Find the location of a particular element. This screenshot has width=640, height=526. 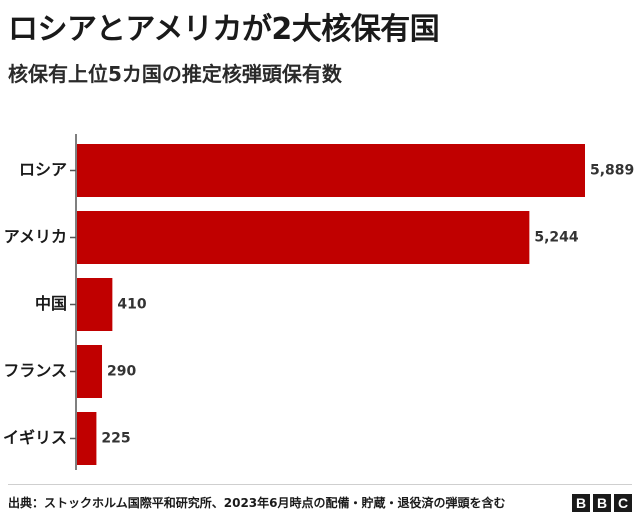

category-label: ロシア is located at coordinates (43, 169).